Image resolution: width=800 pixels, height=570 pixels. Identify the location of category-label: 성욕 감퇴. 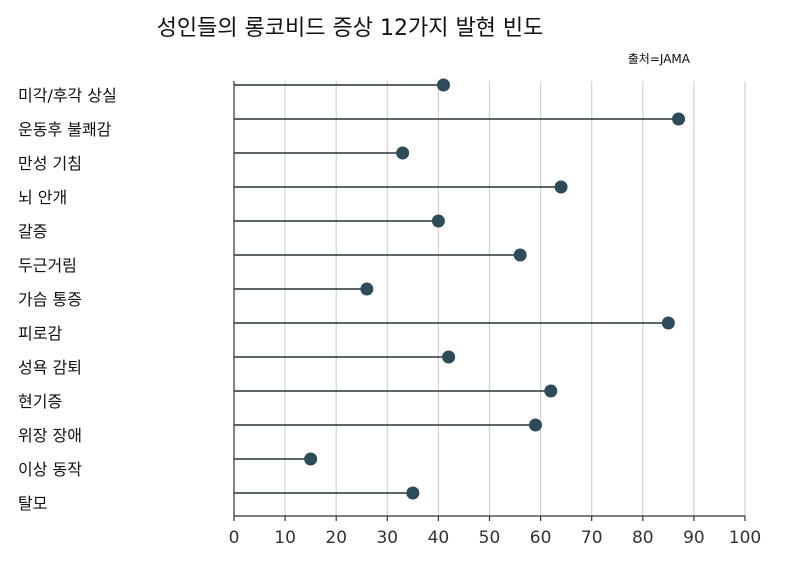
(50, 367).